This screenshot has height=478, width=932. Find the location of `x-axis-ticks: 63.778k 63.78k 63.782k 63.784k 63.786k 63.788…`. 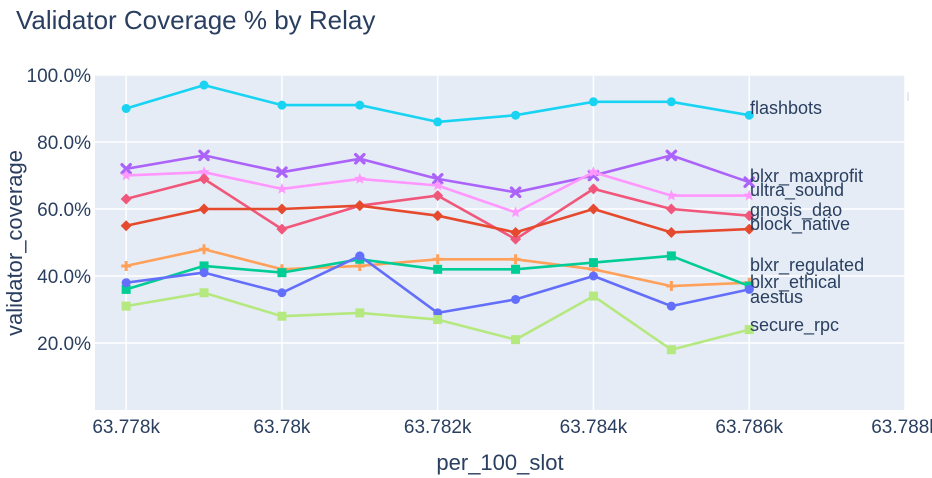

x-axis-ticks: 63.778k 63.78k 63.782k 63.784k 63.786k 63.788… is located at coordinates (512, 427).